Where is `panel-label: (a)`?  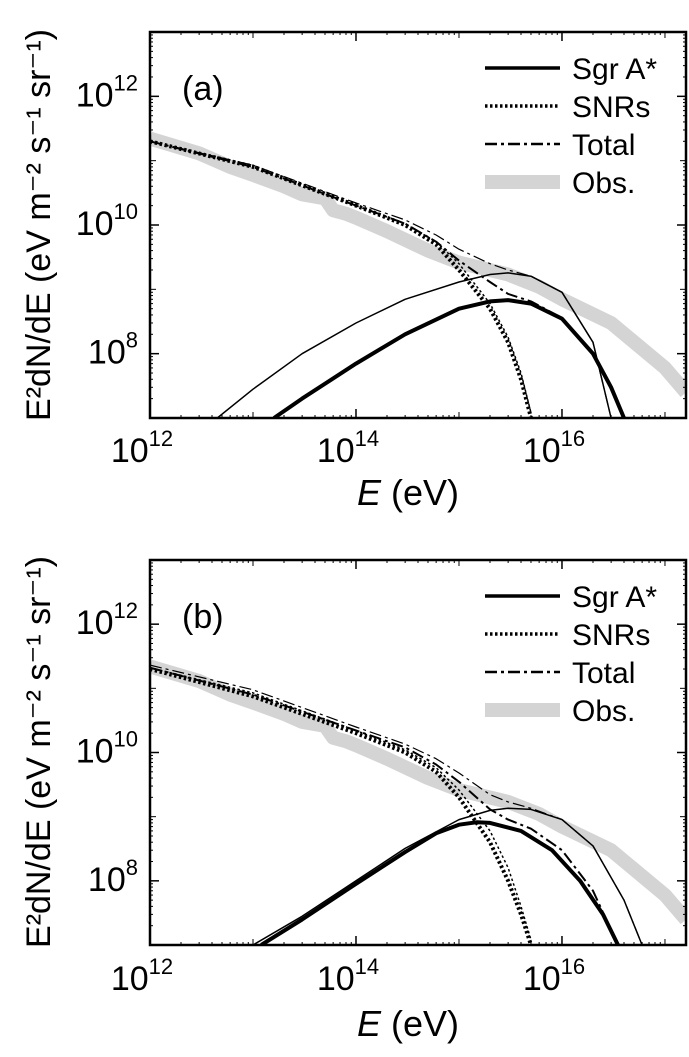 panel-label: (a) is located at coordinates (203, 89).